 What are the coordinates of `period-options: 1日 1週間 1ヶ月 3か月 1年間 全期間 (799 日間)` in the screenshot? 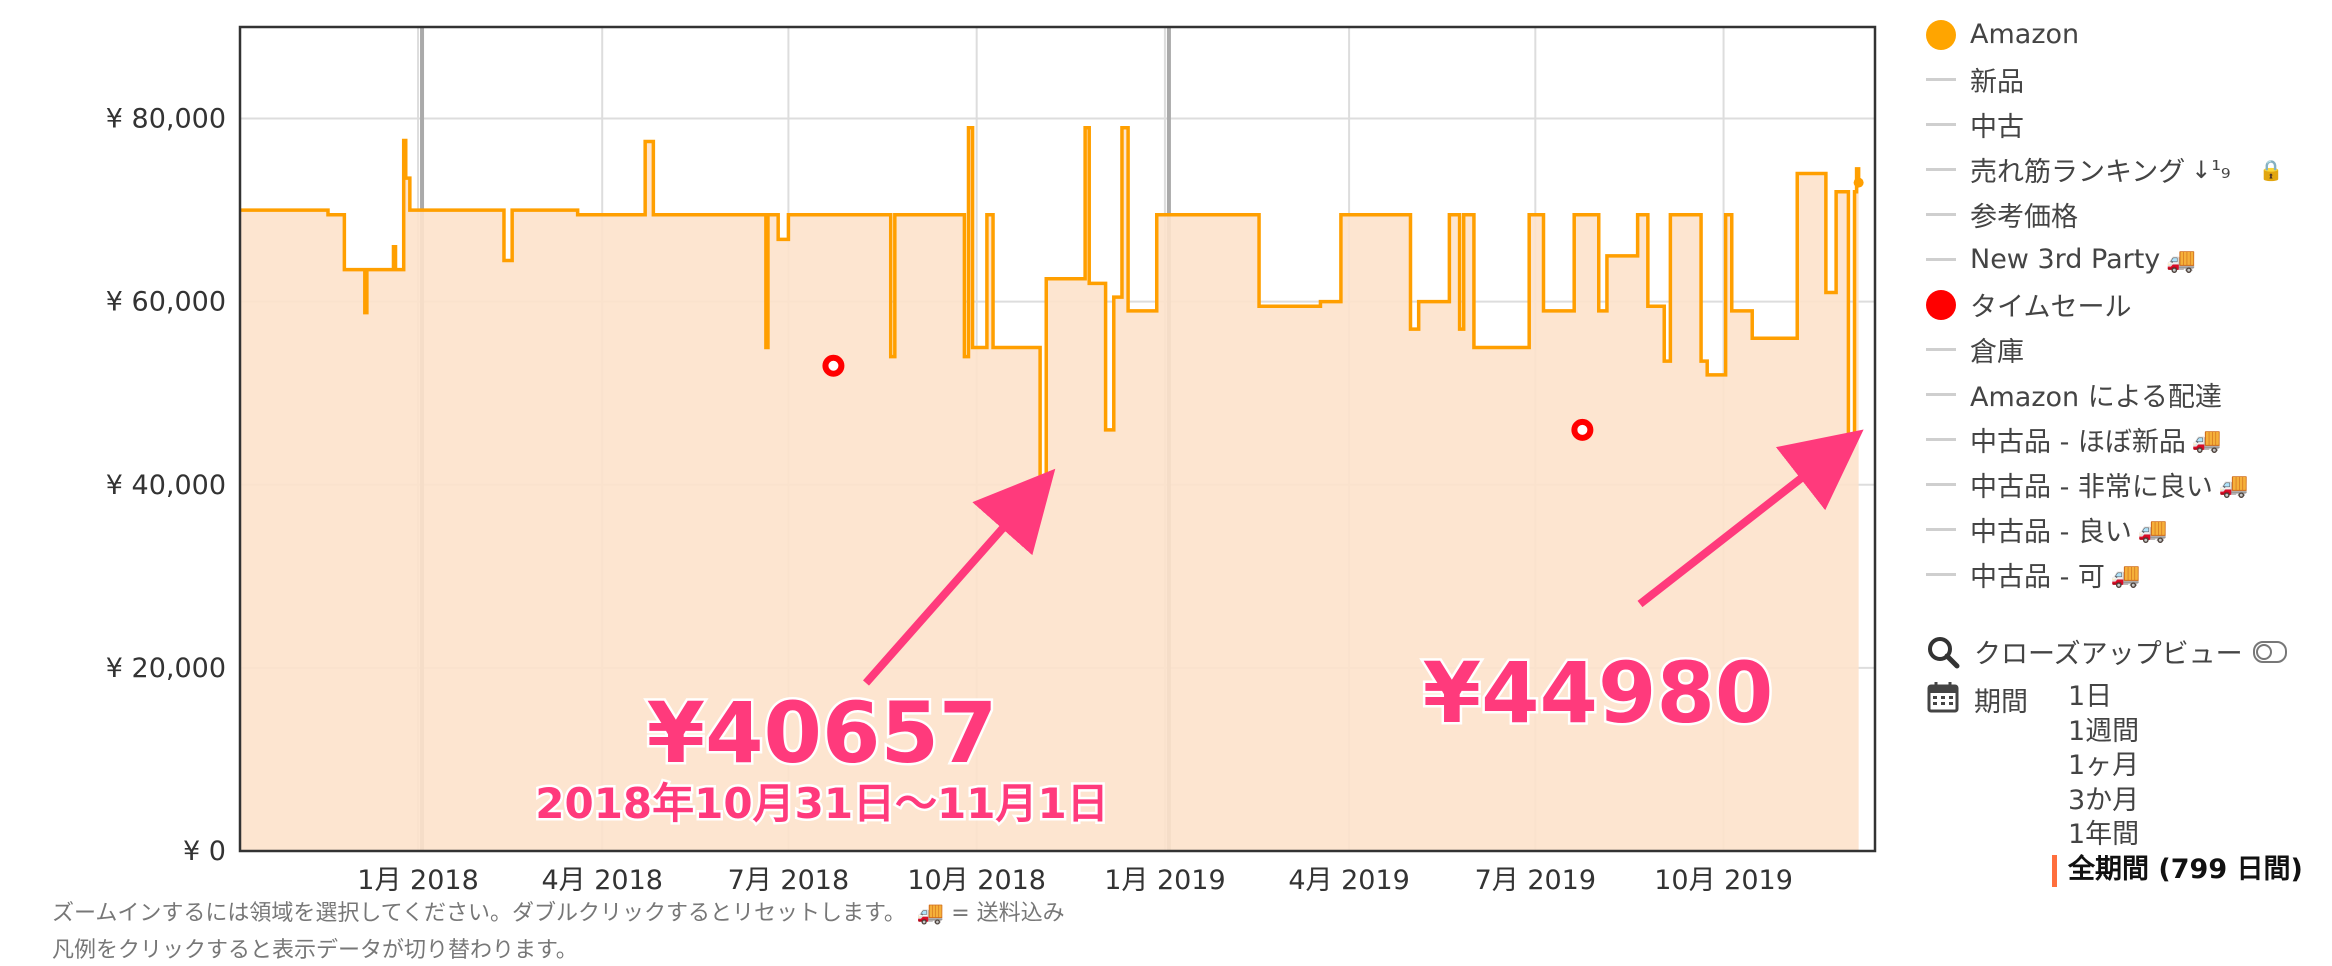 It's located at (2177, 784).